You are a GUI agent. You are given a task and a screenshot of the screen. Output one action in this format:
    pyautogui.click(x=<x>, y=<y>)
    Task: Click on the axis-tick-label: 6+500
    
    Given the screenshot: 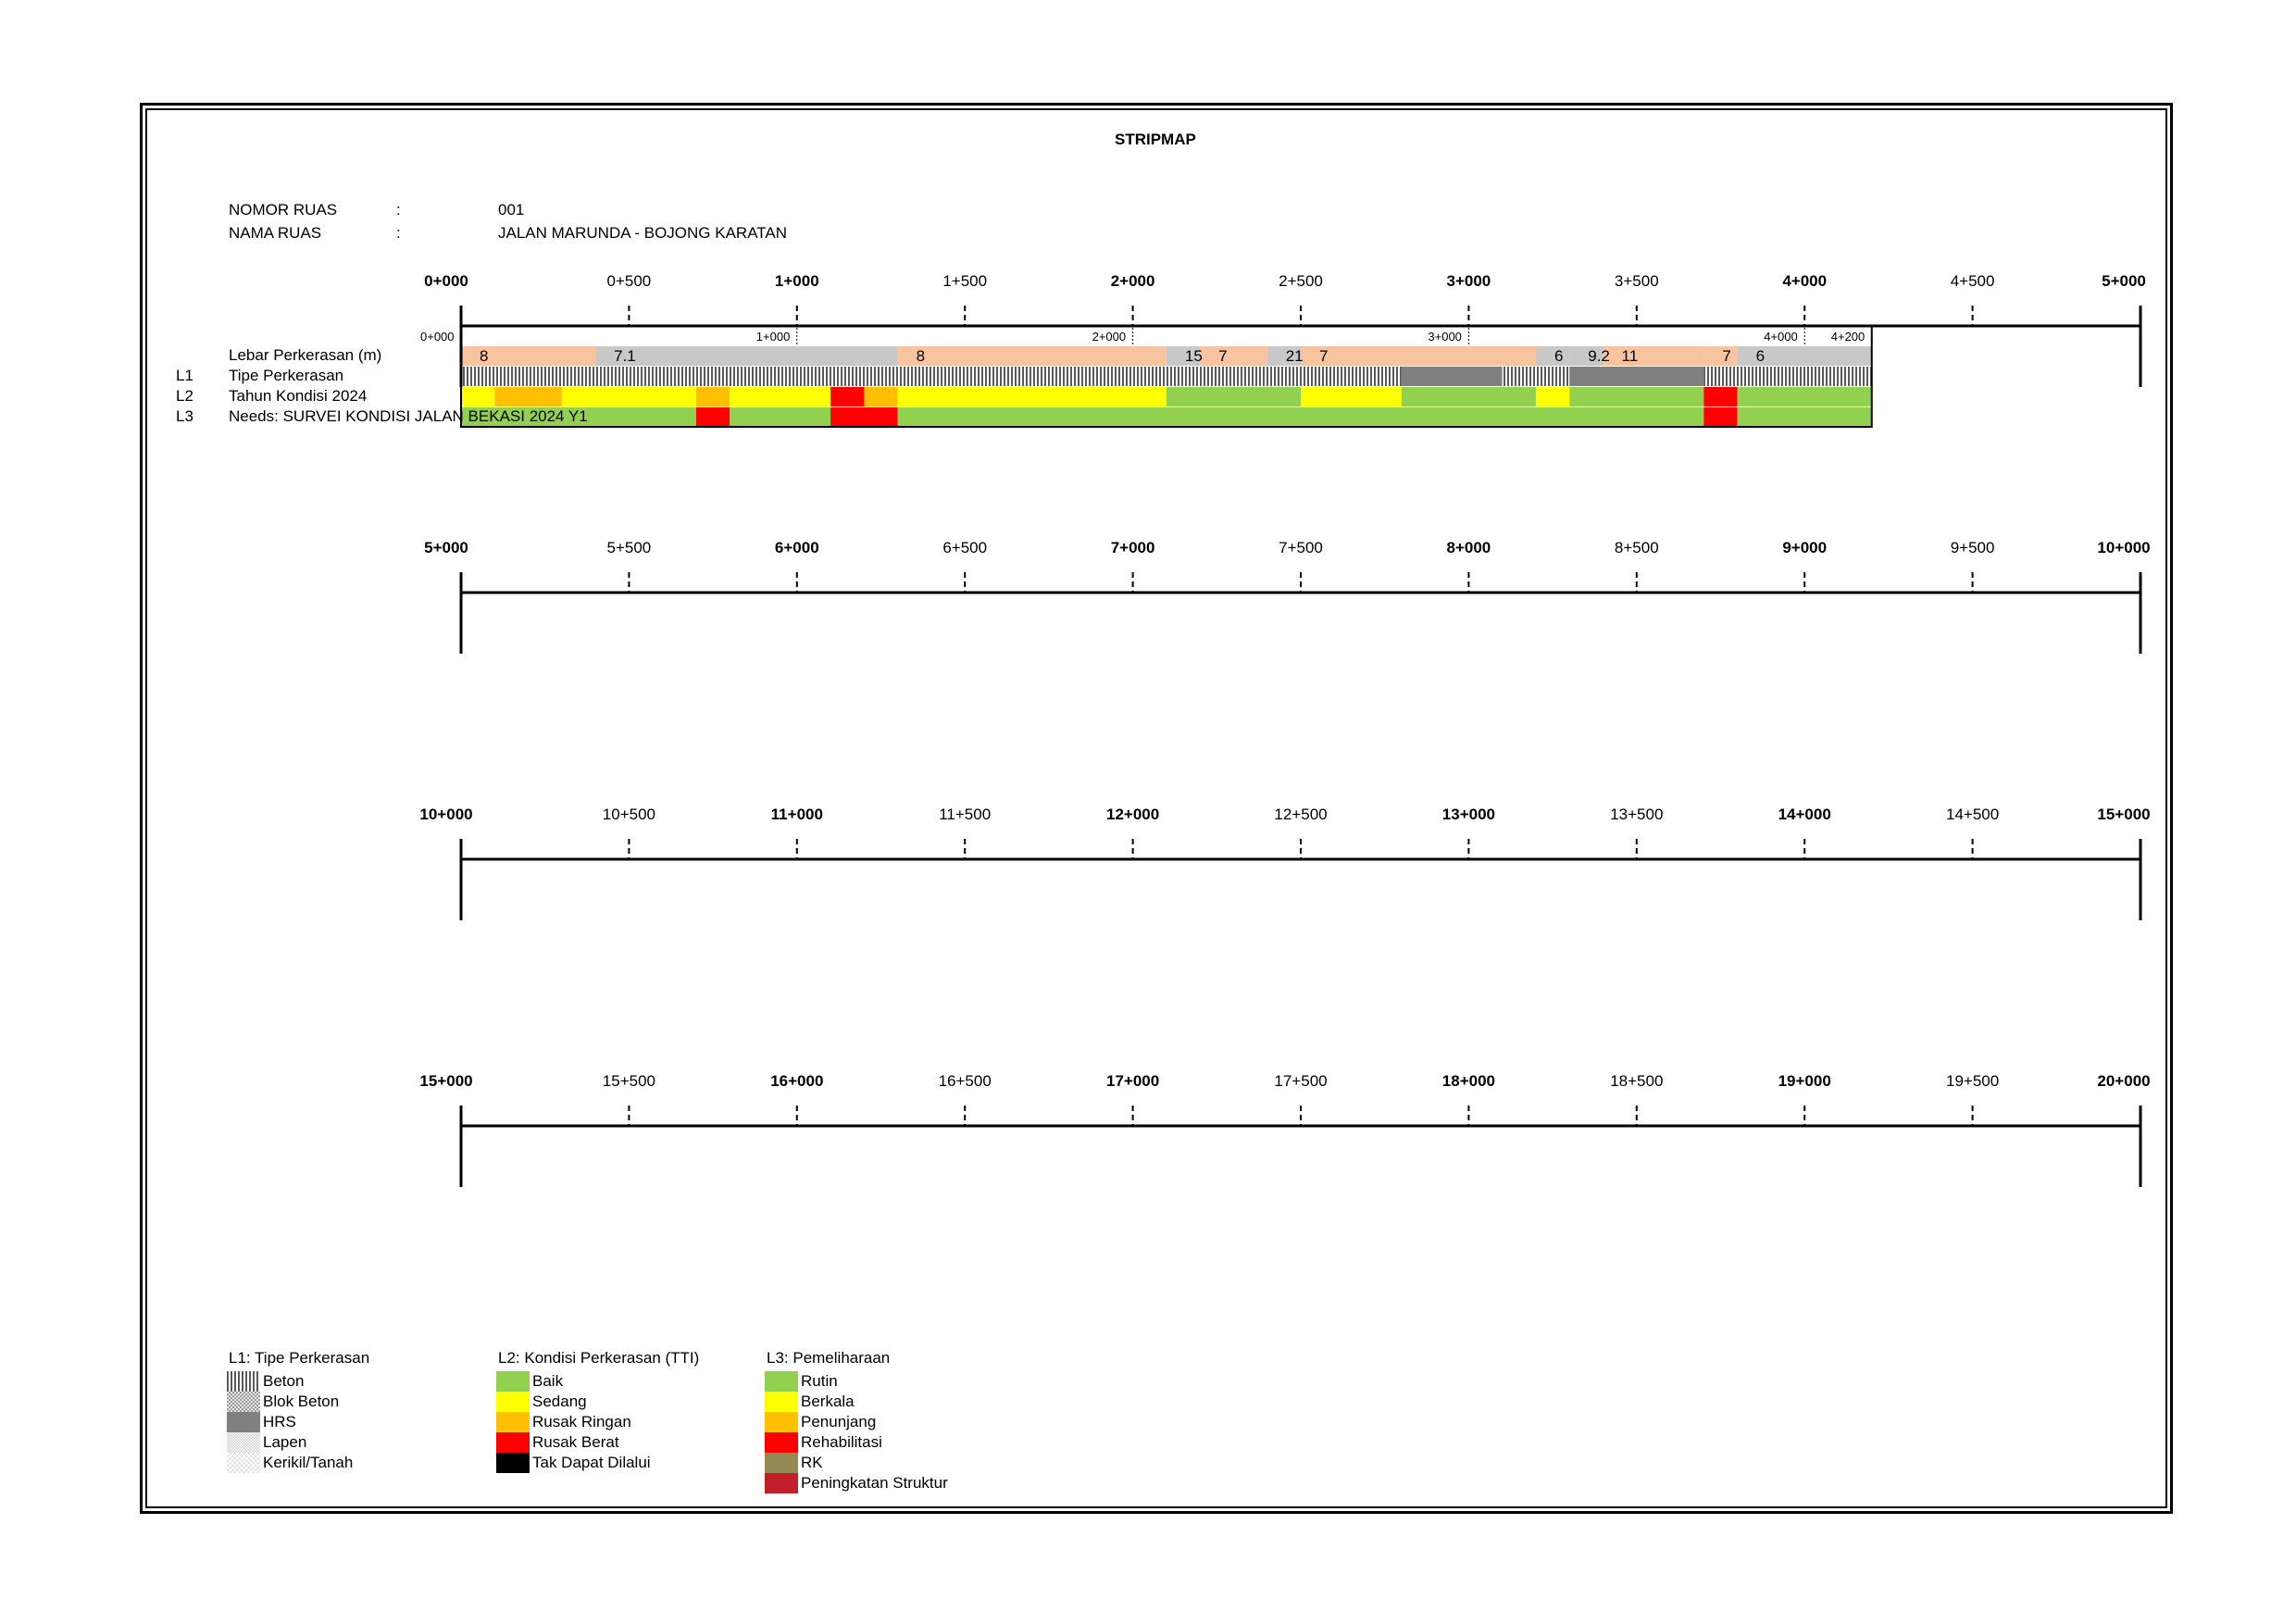 What is the action you would take?
    pyautogui.click(x=965, y=547)
    